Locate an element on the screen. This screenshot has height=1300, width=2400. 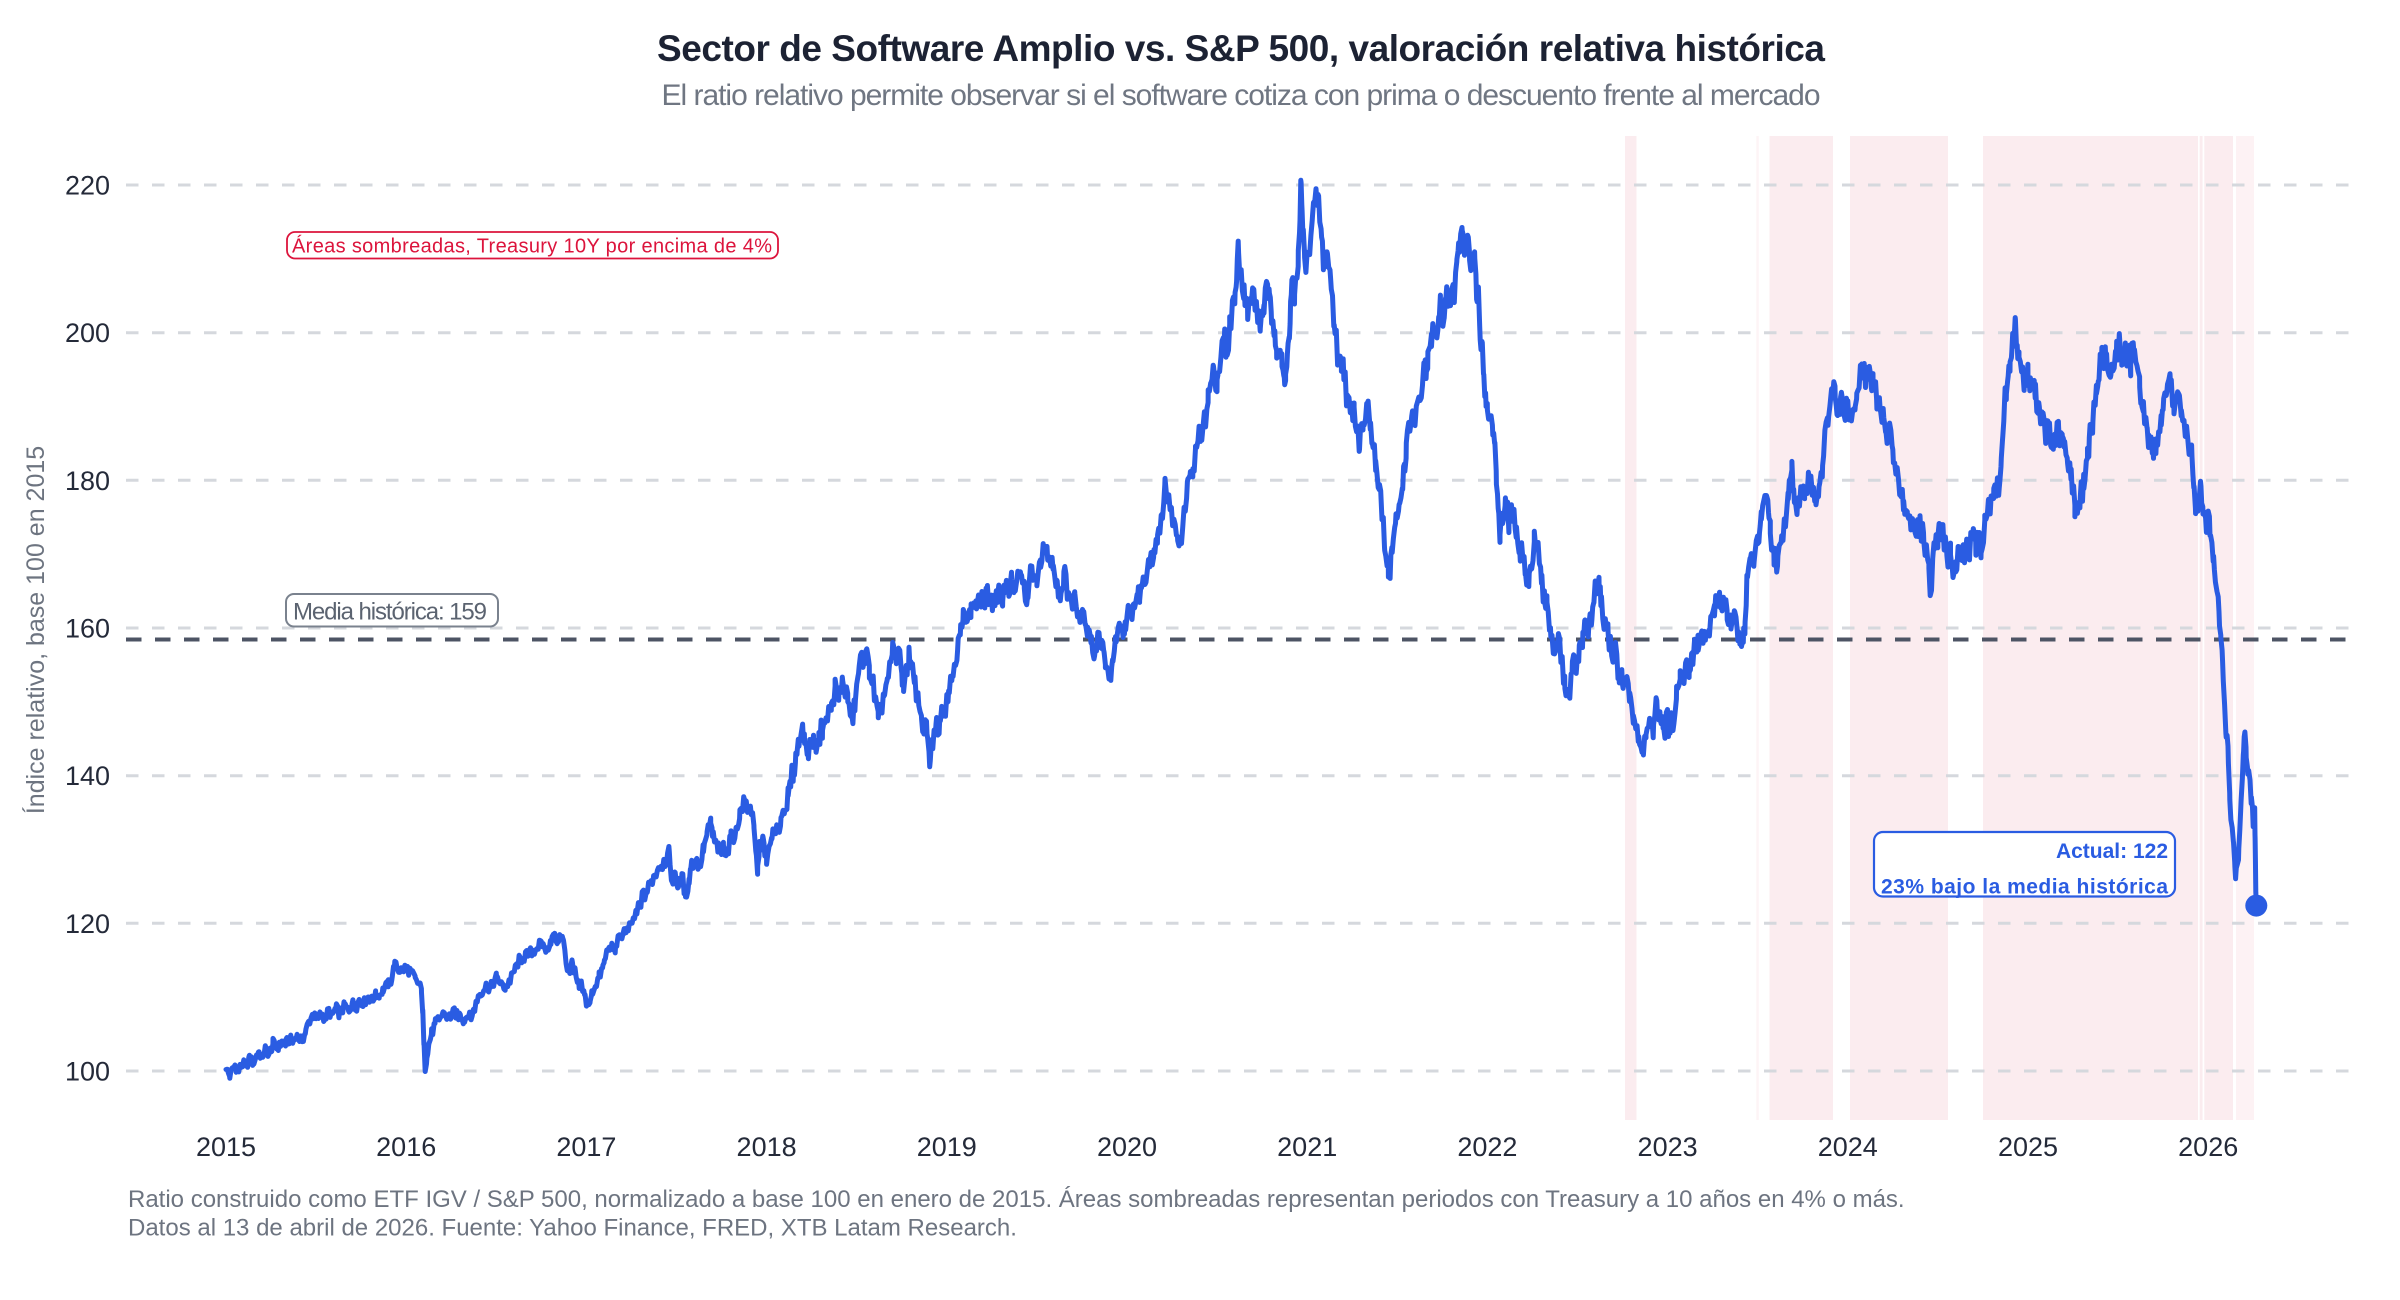
svg-text: 100 is located at coordinates (87, 1072).